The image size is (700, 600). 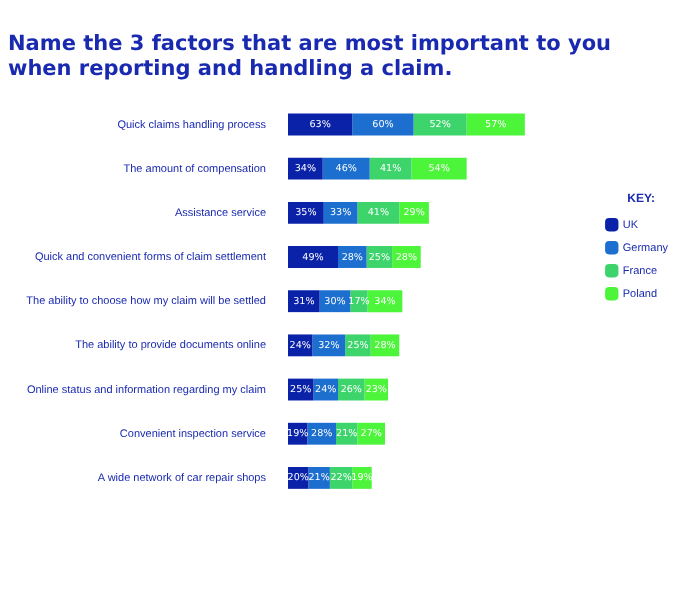 What do you see at coordinates (310, 44) in the screenshot?
I see `text: Name the 3 factors that are most important to you` at bounding box center [310, 44].